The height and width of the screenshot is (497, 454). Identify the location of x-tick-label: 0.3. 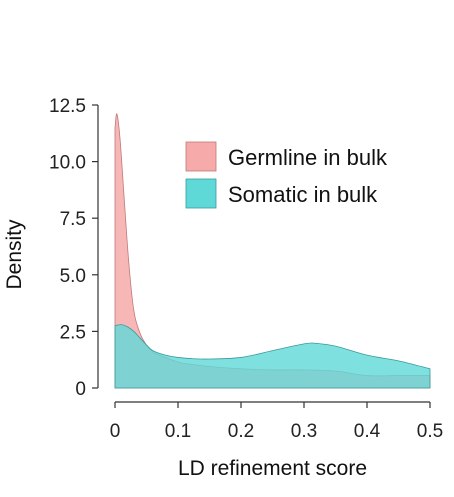
(304, 431).